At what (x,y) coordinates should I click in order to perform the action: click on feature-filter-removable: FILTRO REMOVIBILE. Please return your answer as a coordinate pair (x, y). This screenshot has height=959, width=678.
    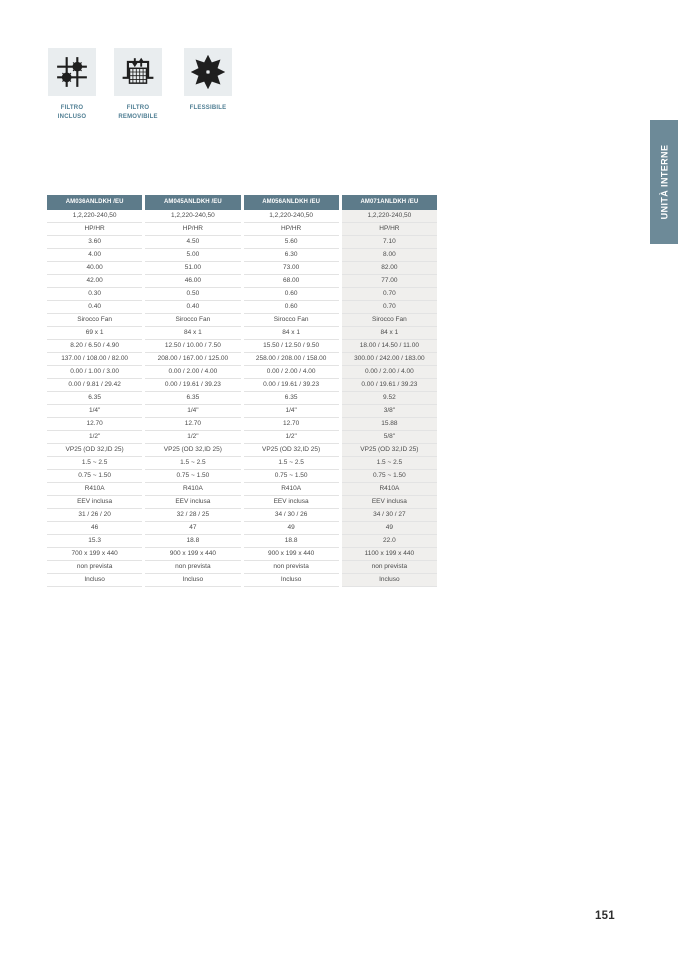
    Looking at the image, I should click on (138, 85).